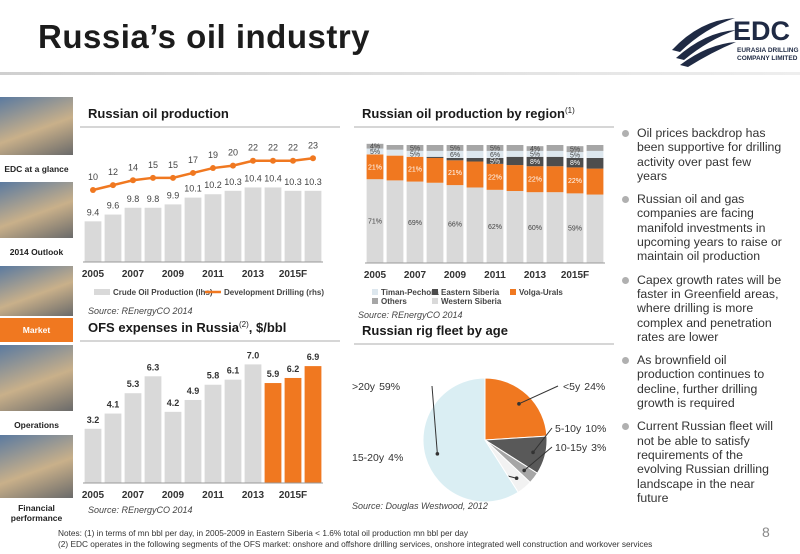 This screenshot has height=554, width=800. I want to click on pie-value: 3%, so click(598, 448).